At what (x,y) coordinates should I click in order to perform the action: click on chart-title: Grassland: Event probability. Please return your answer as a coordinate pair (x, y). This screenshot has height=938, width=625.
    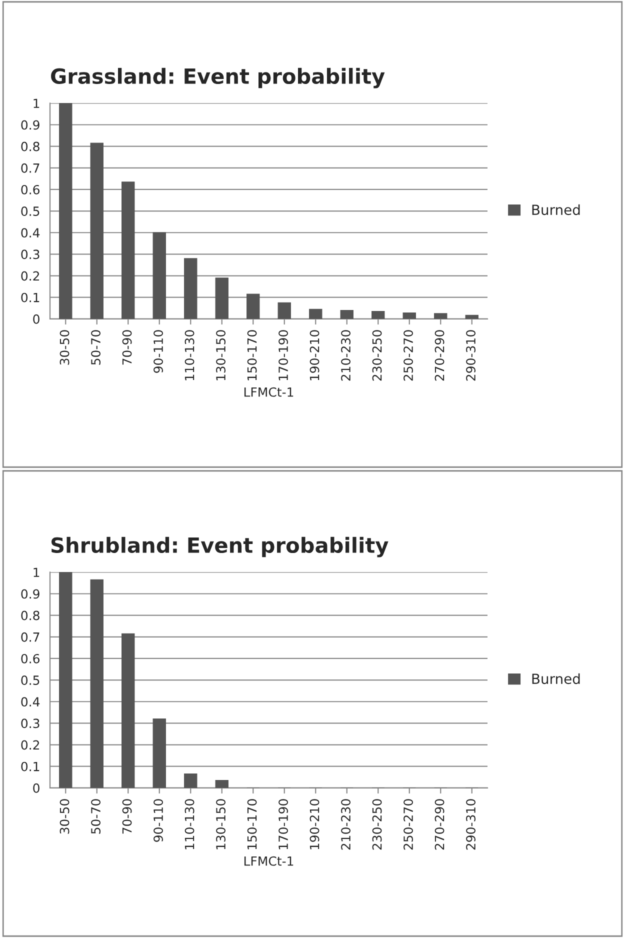
    Looking at the image, I should click on (218, 78).